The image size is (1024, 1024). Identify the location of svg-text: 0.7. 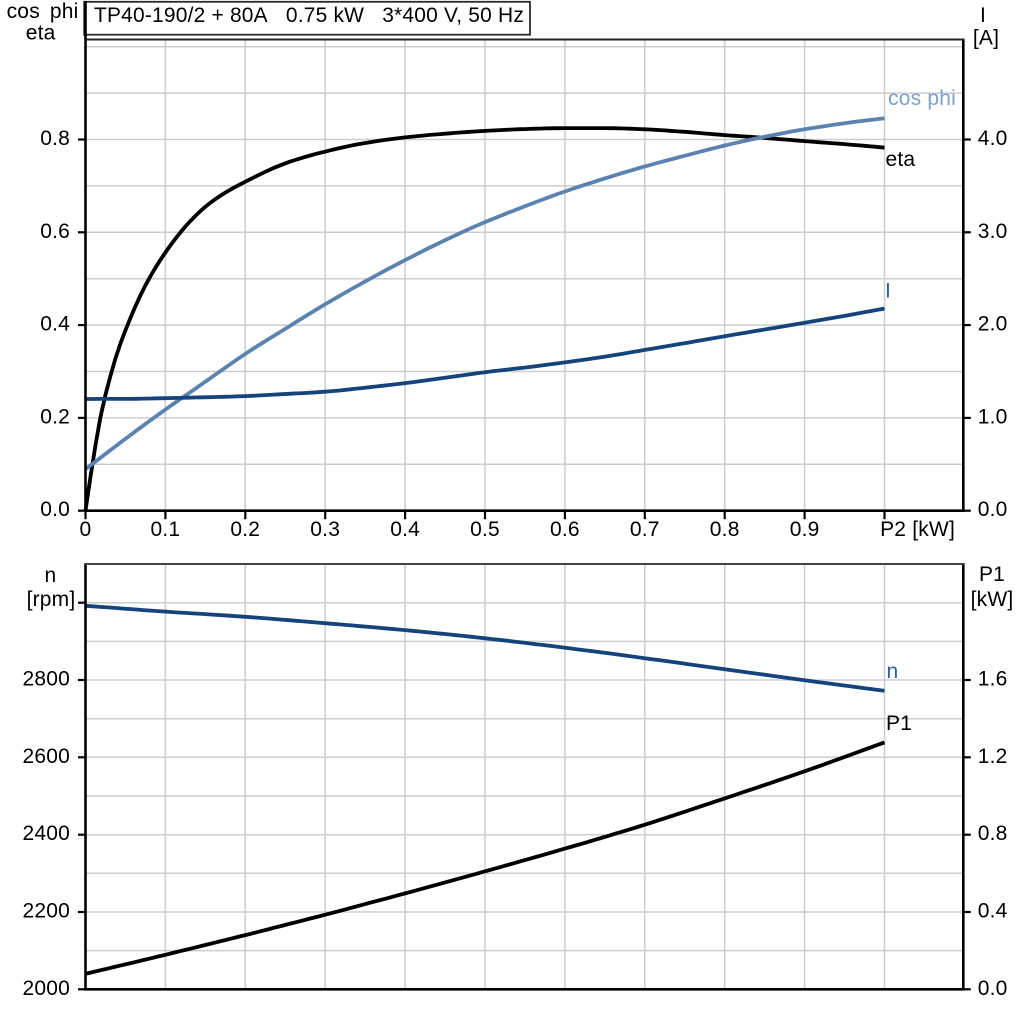
(645, 529).